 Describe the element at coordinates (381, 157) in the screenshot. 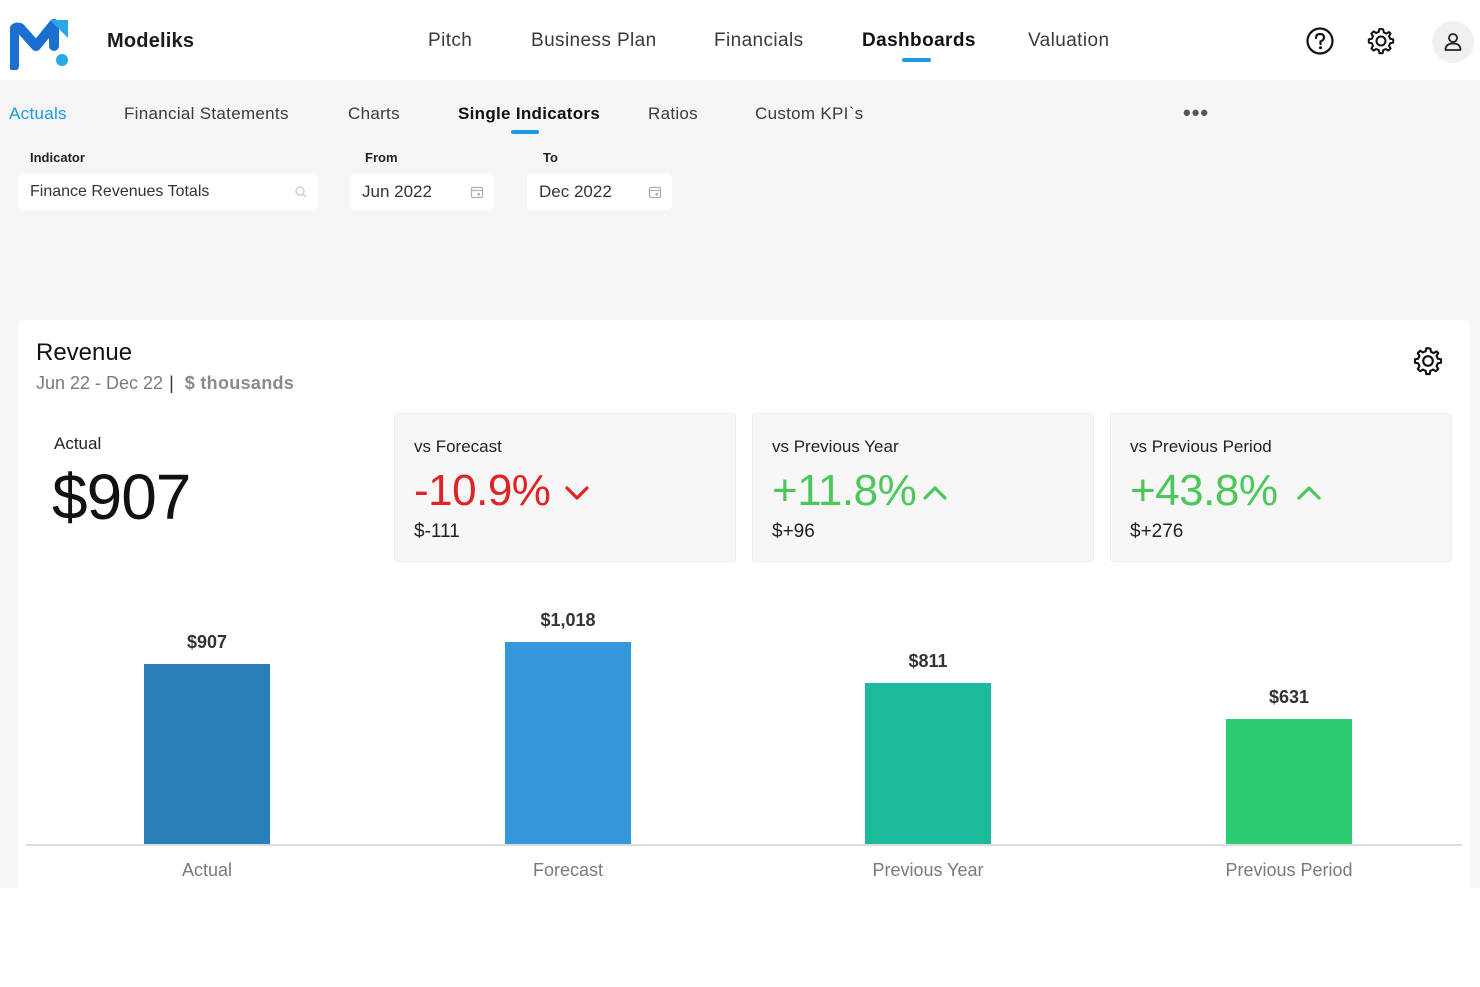

I see `from-label: From` at that location.